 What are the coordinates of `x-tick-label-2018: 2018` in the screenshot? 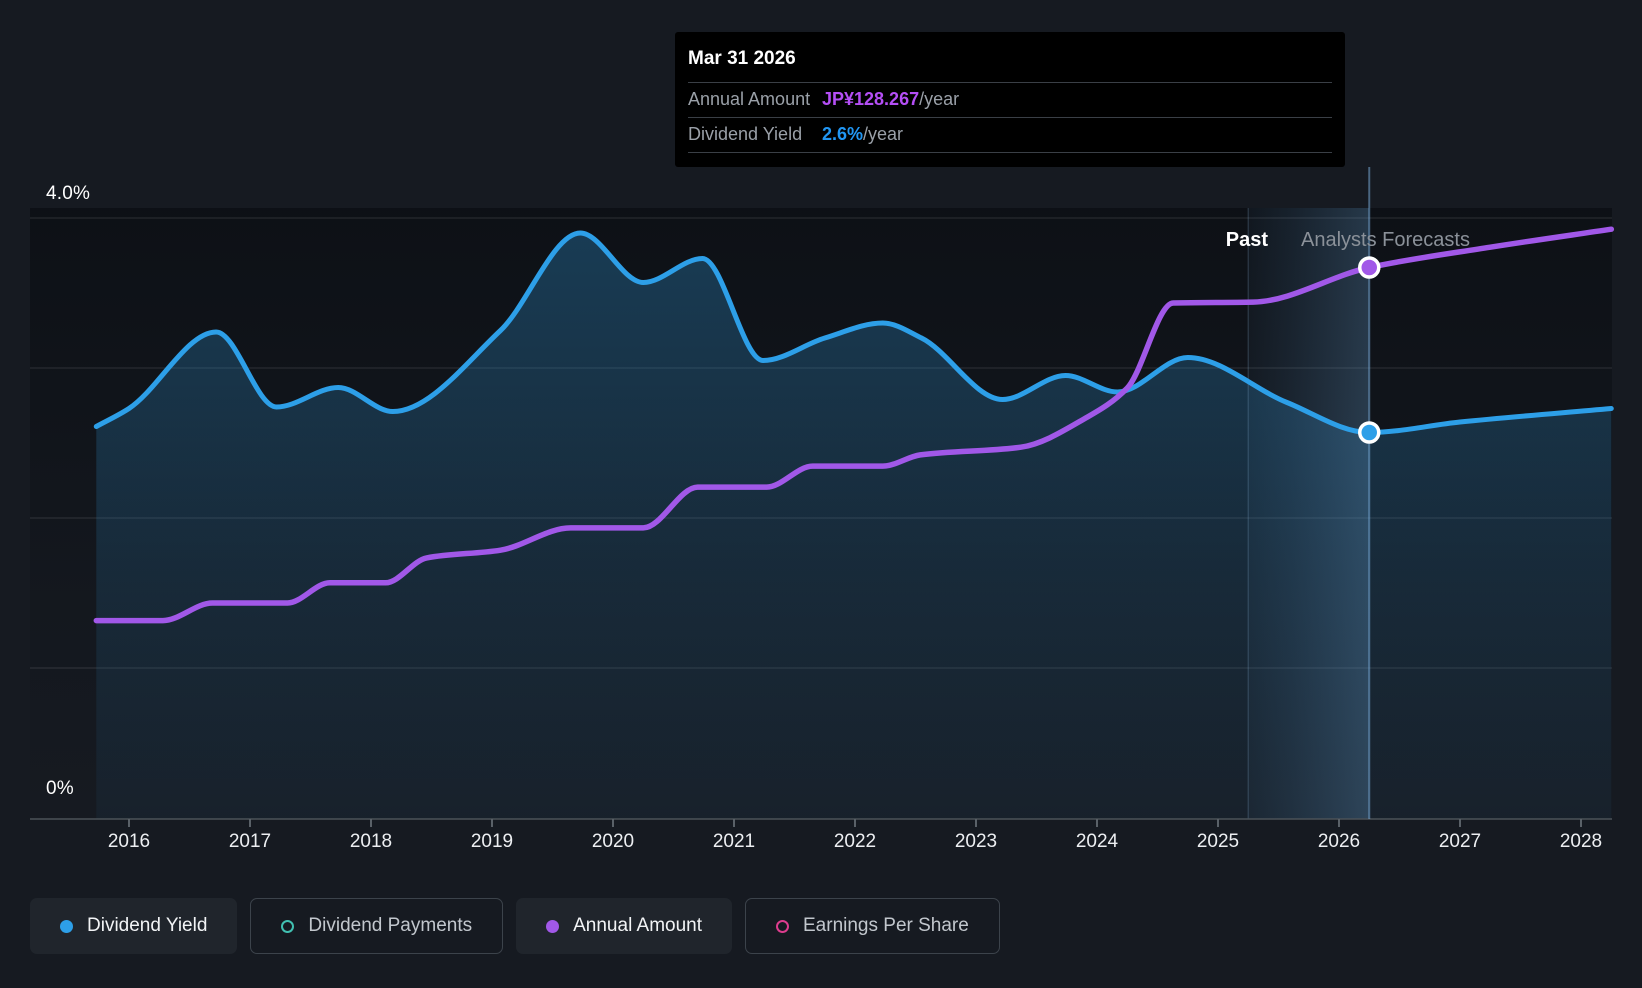 It's located at (371, 841).